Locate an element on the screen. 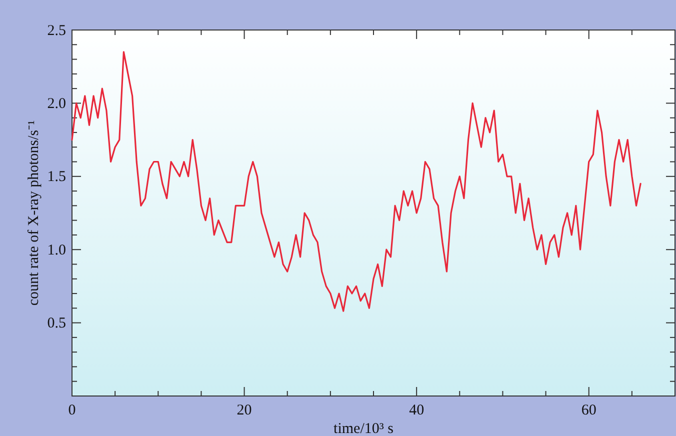 Image resolution: width=676 pixels, height=436 pixels. x-axis-title: time/10³ s is located at coordinates (364, 428).